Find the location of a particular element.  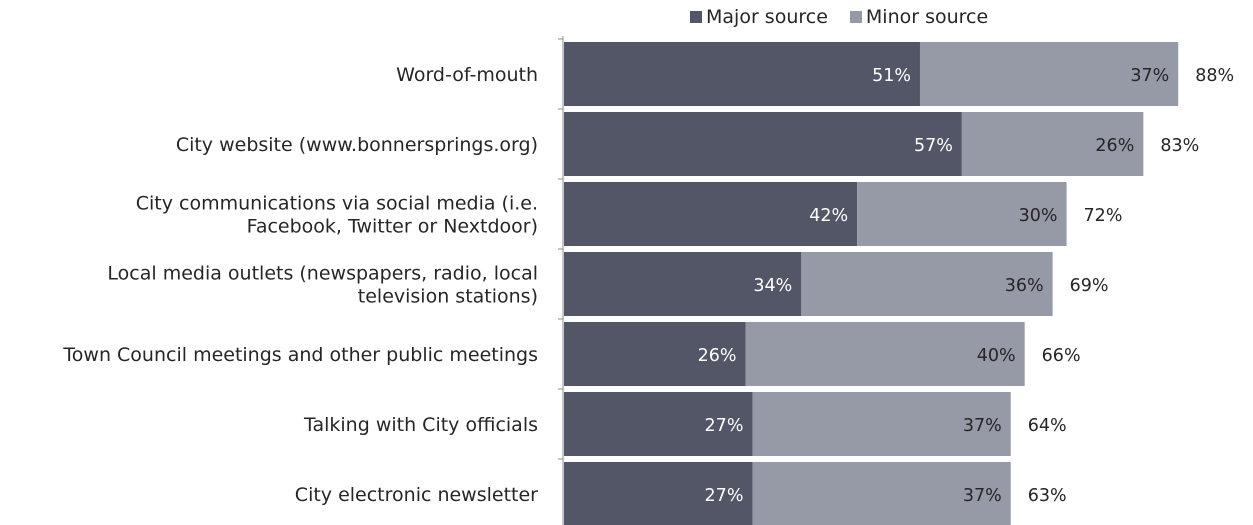

legend-swatch-major is located at coordinates (696, 17).